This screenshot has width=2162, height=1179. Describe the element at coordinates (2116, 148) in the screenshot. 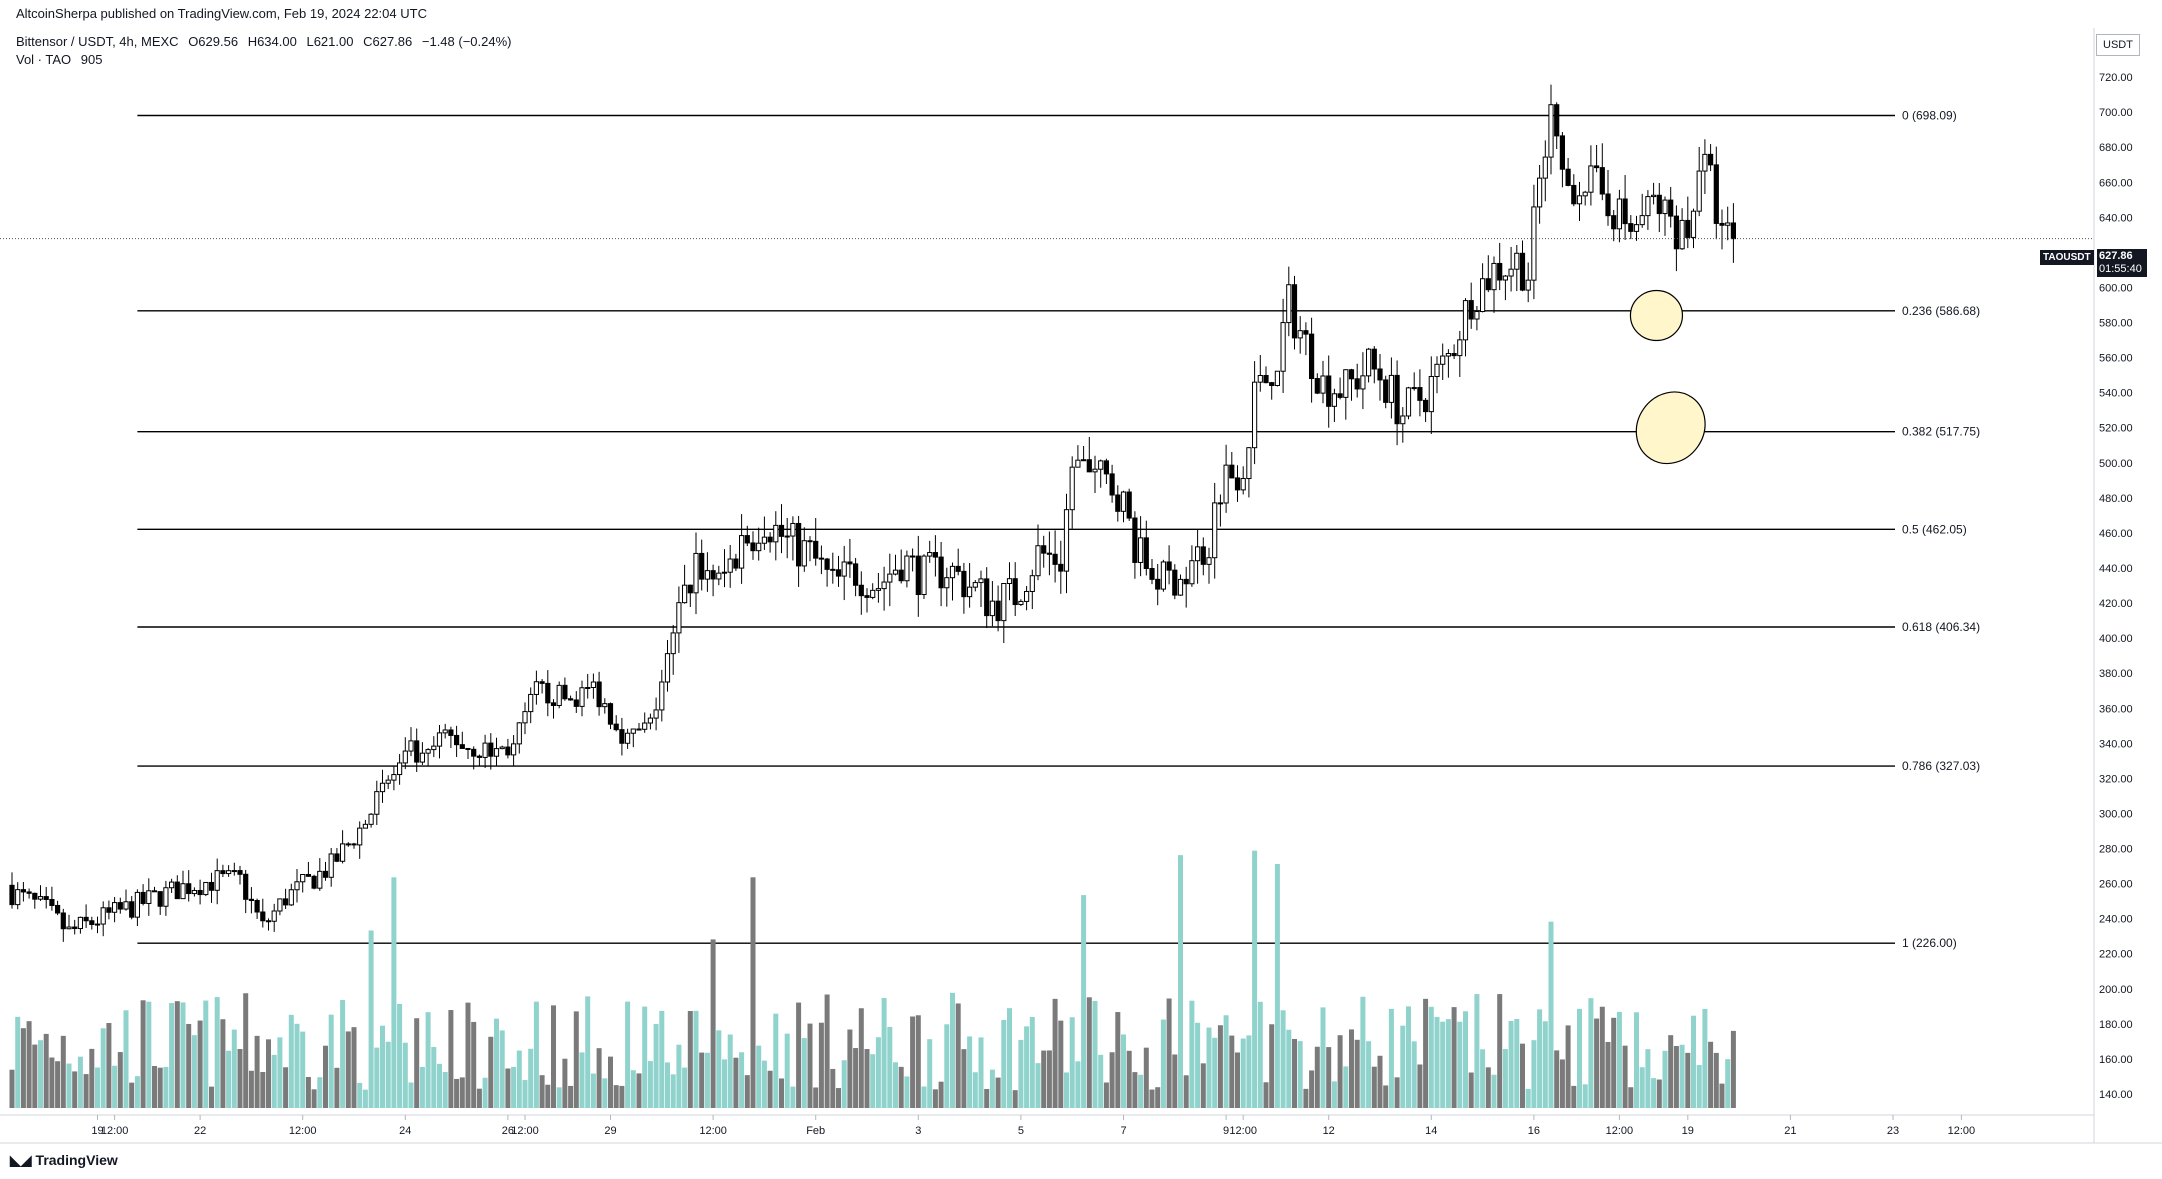

I see `price-tick-label: 680.00` at that location.